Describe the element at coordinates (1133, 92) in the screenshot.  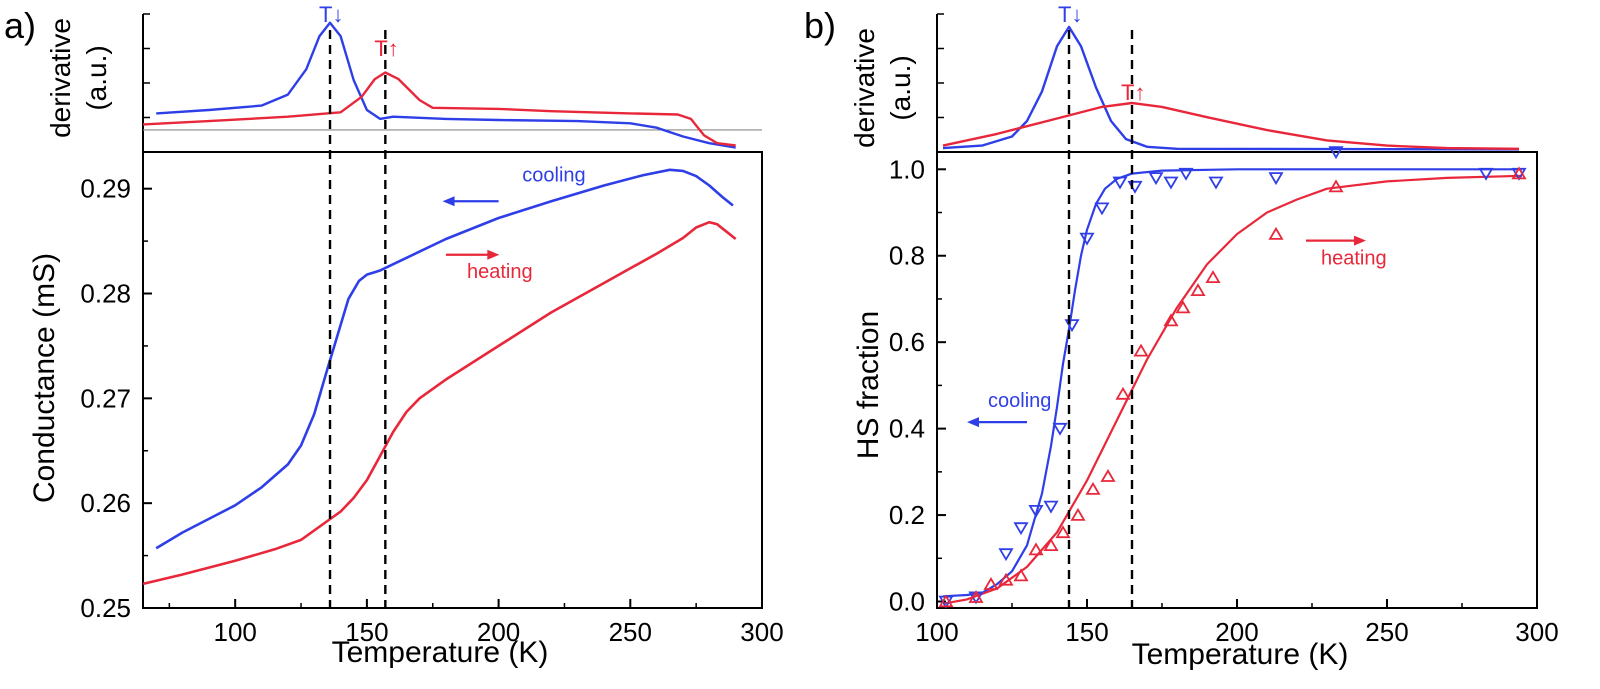
I see `panel-b-peak-label-heating: T↑` at that location.